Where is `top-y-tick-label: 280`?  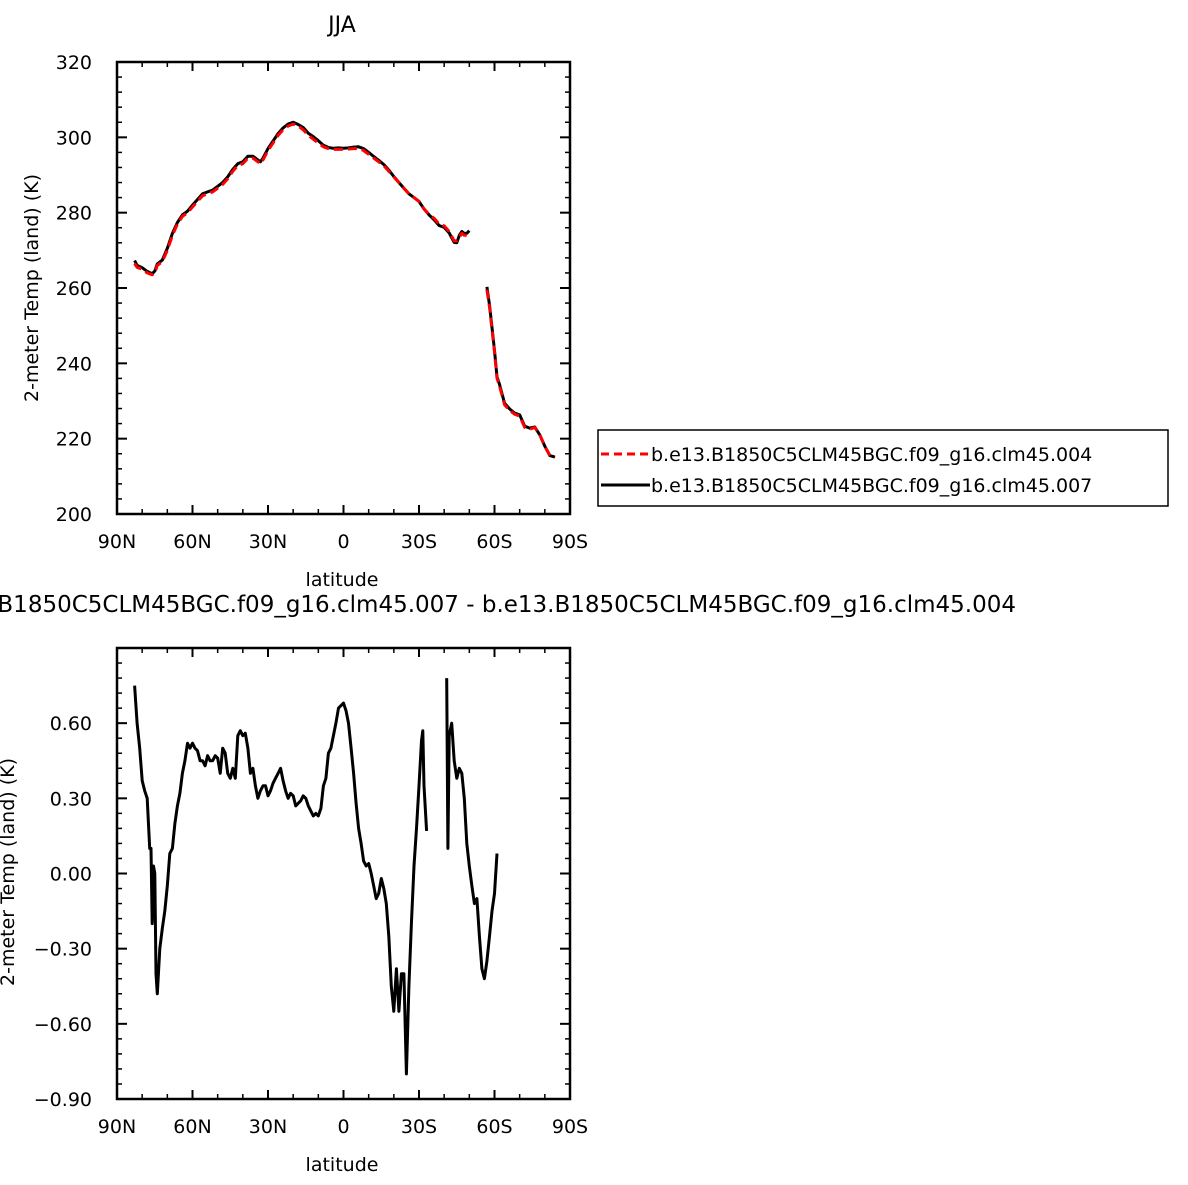 top-y-tick-label: 280 is located at coordinates (74, 214).